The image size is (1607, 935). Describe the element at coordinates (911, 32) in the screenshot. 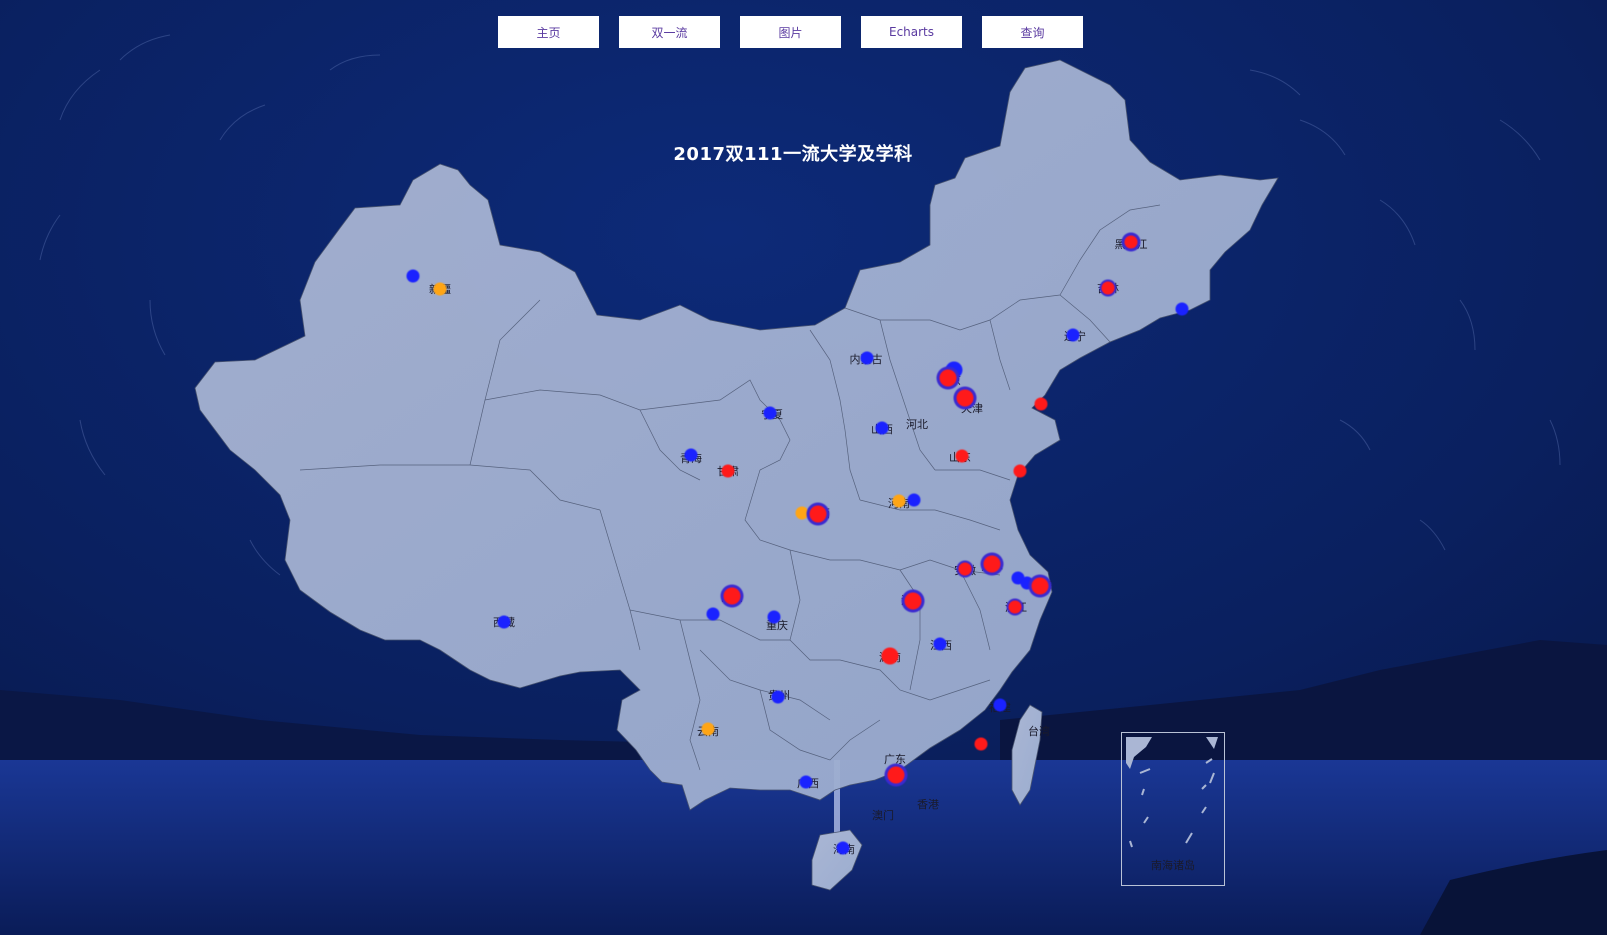

I see `nav-echarts-button: Echarts` at that location.